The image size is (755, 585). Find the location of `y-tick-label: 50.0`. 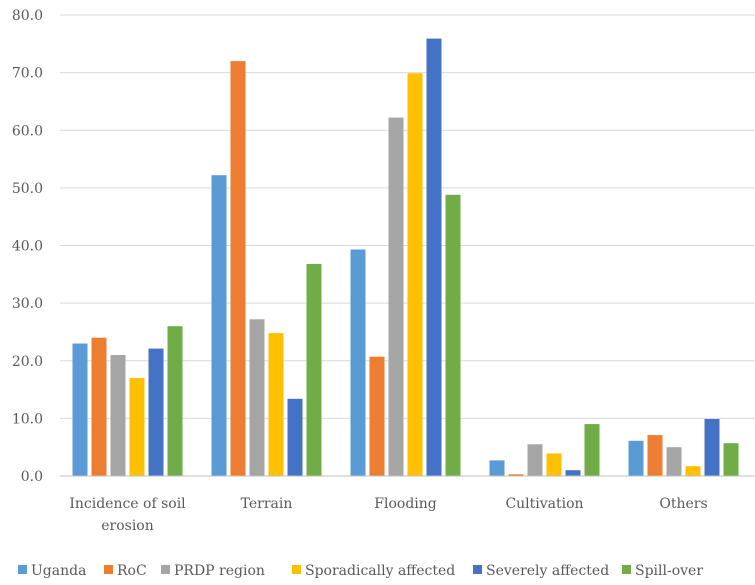

y-tick-label: 50.0 is located at coordinates (27, 189).